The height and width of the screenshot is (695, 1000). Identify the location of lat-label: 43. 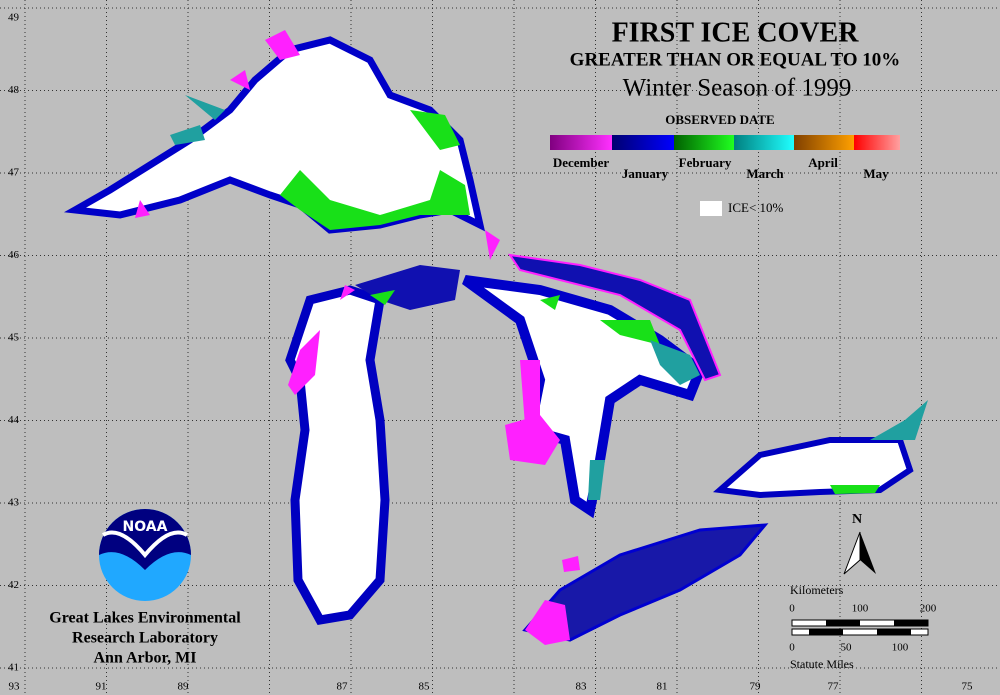
(14, 503).